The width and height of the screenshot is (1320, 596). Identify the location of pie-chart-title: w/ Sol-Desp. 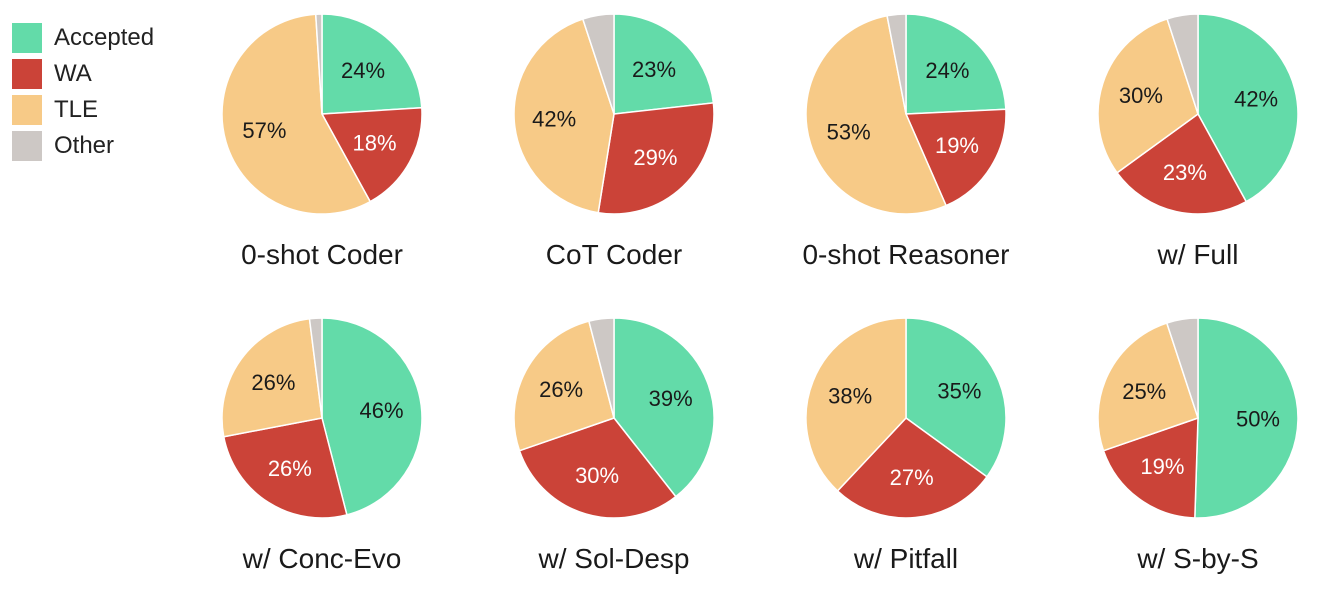
(614, 558).